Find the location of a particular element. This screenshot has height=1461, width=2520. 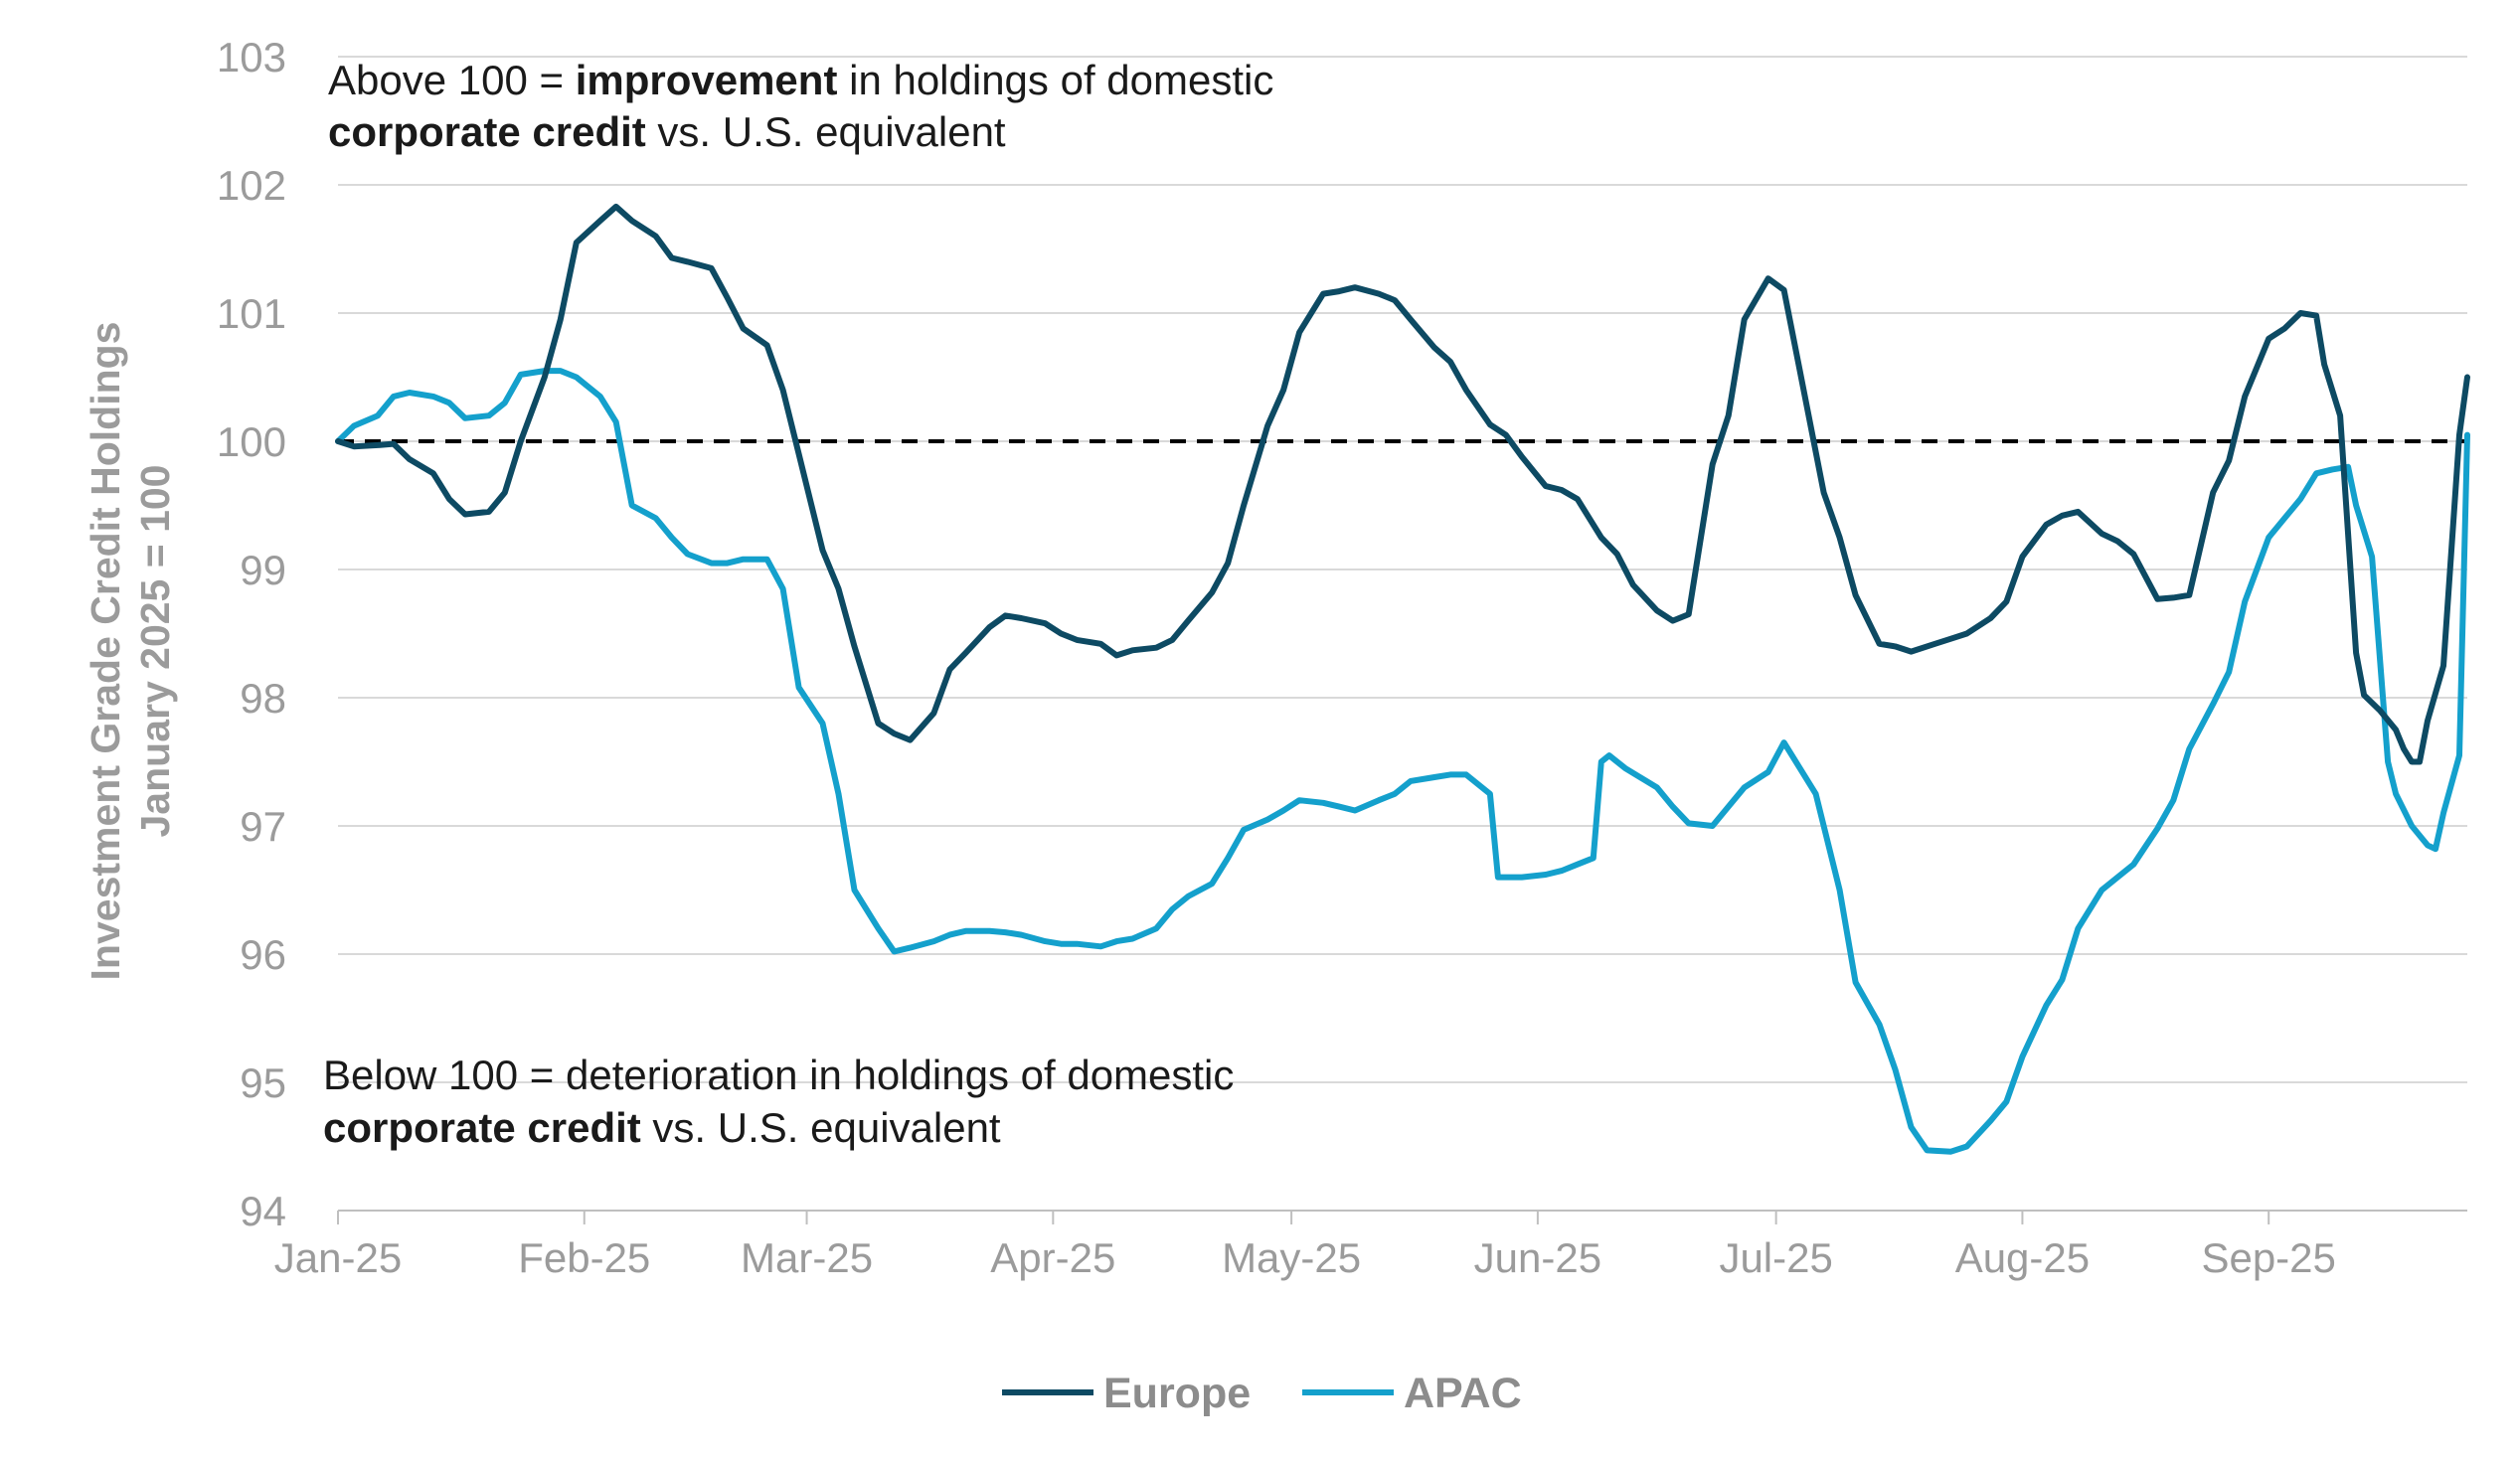

y-tick-label: 94 is located at coordinates (263, 1211).